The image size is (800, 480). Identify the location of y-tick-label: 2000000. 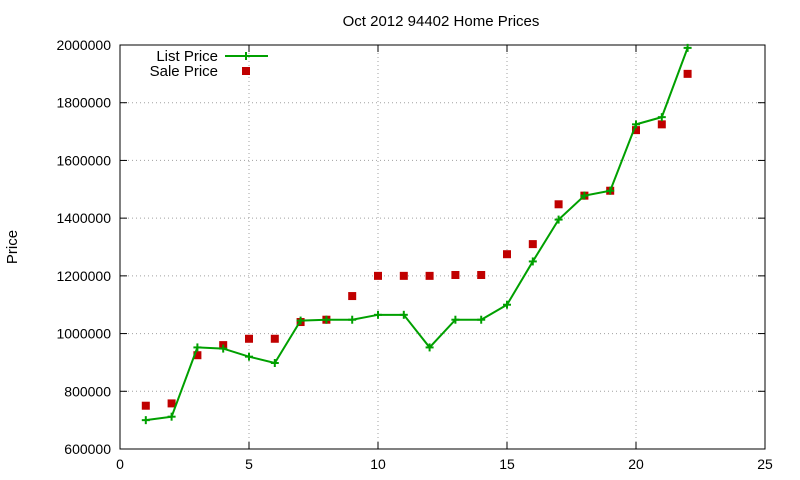
(83, 45).